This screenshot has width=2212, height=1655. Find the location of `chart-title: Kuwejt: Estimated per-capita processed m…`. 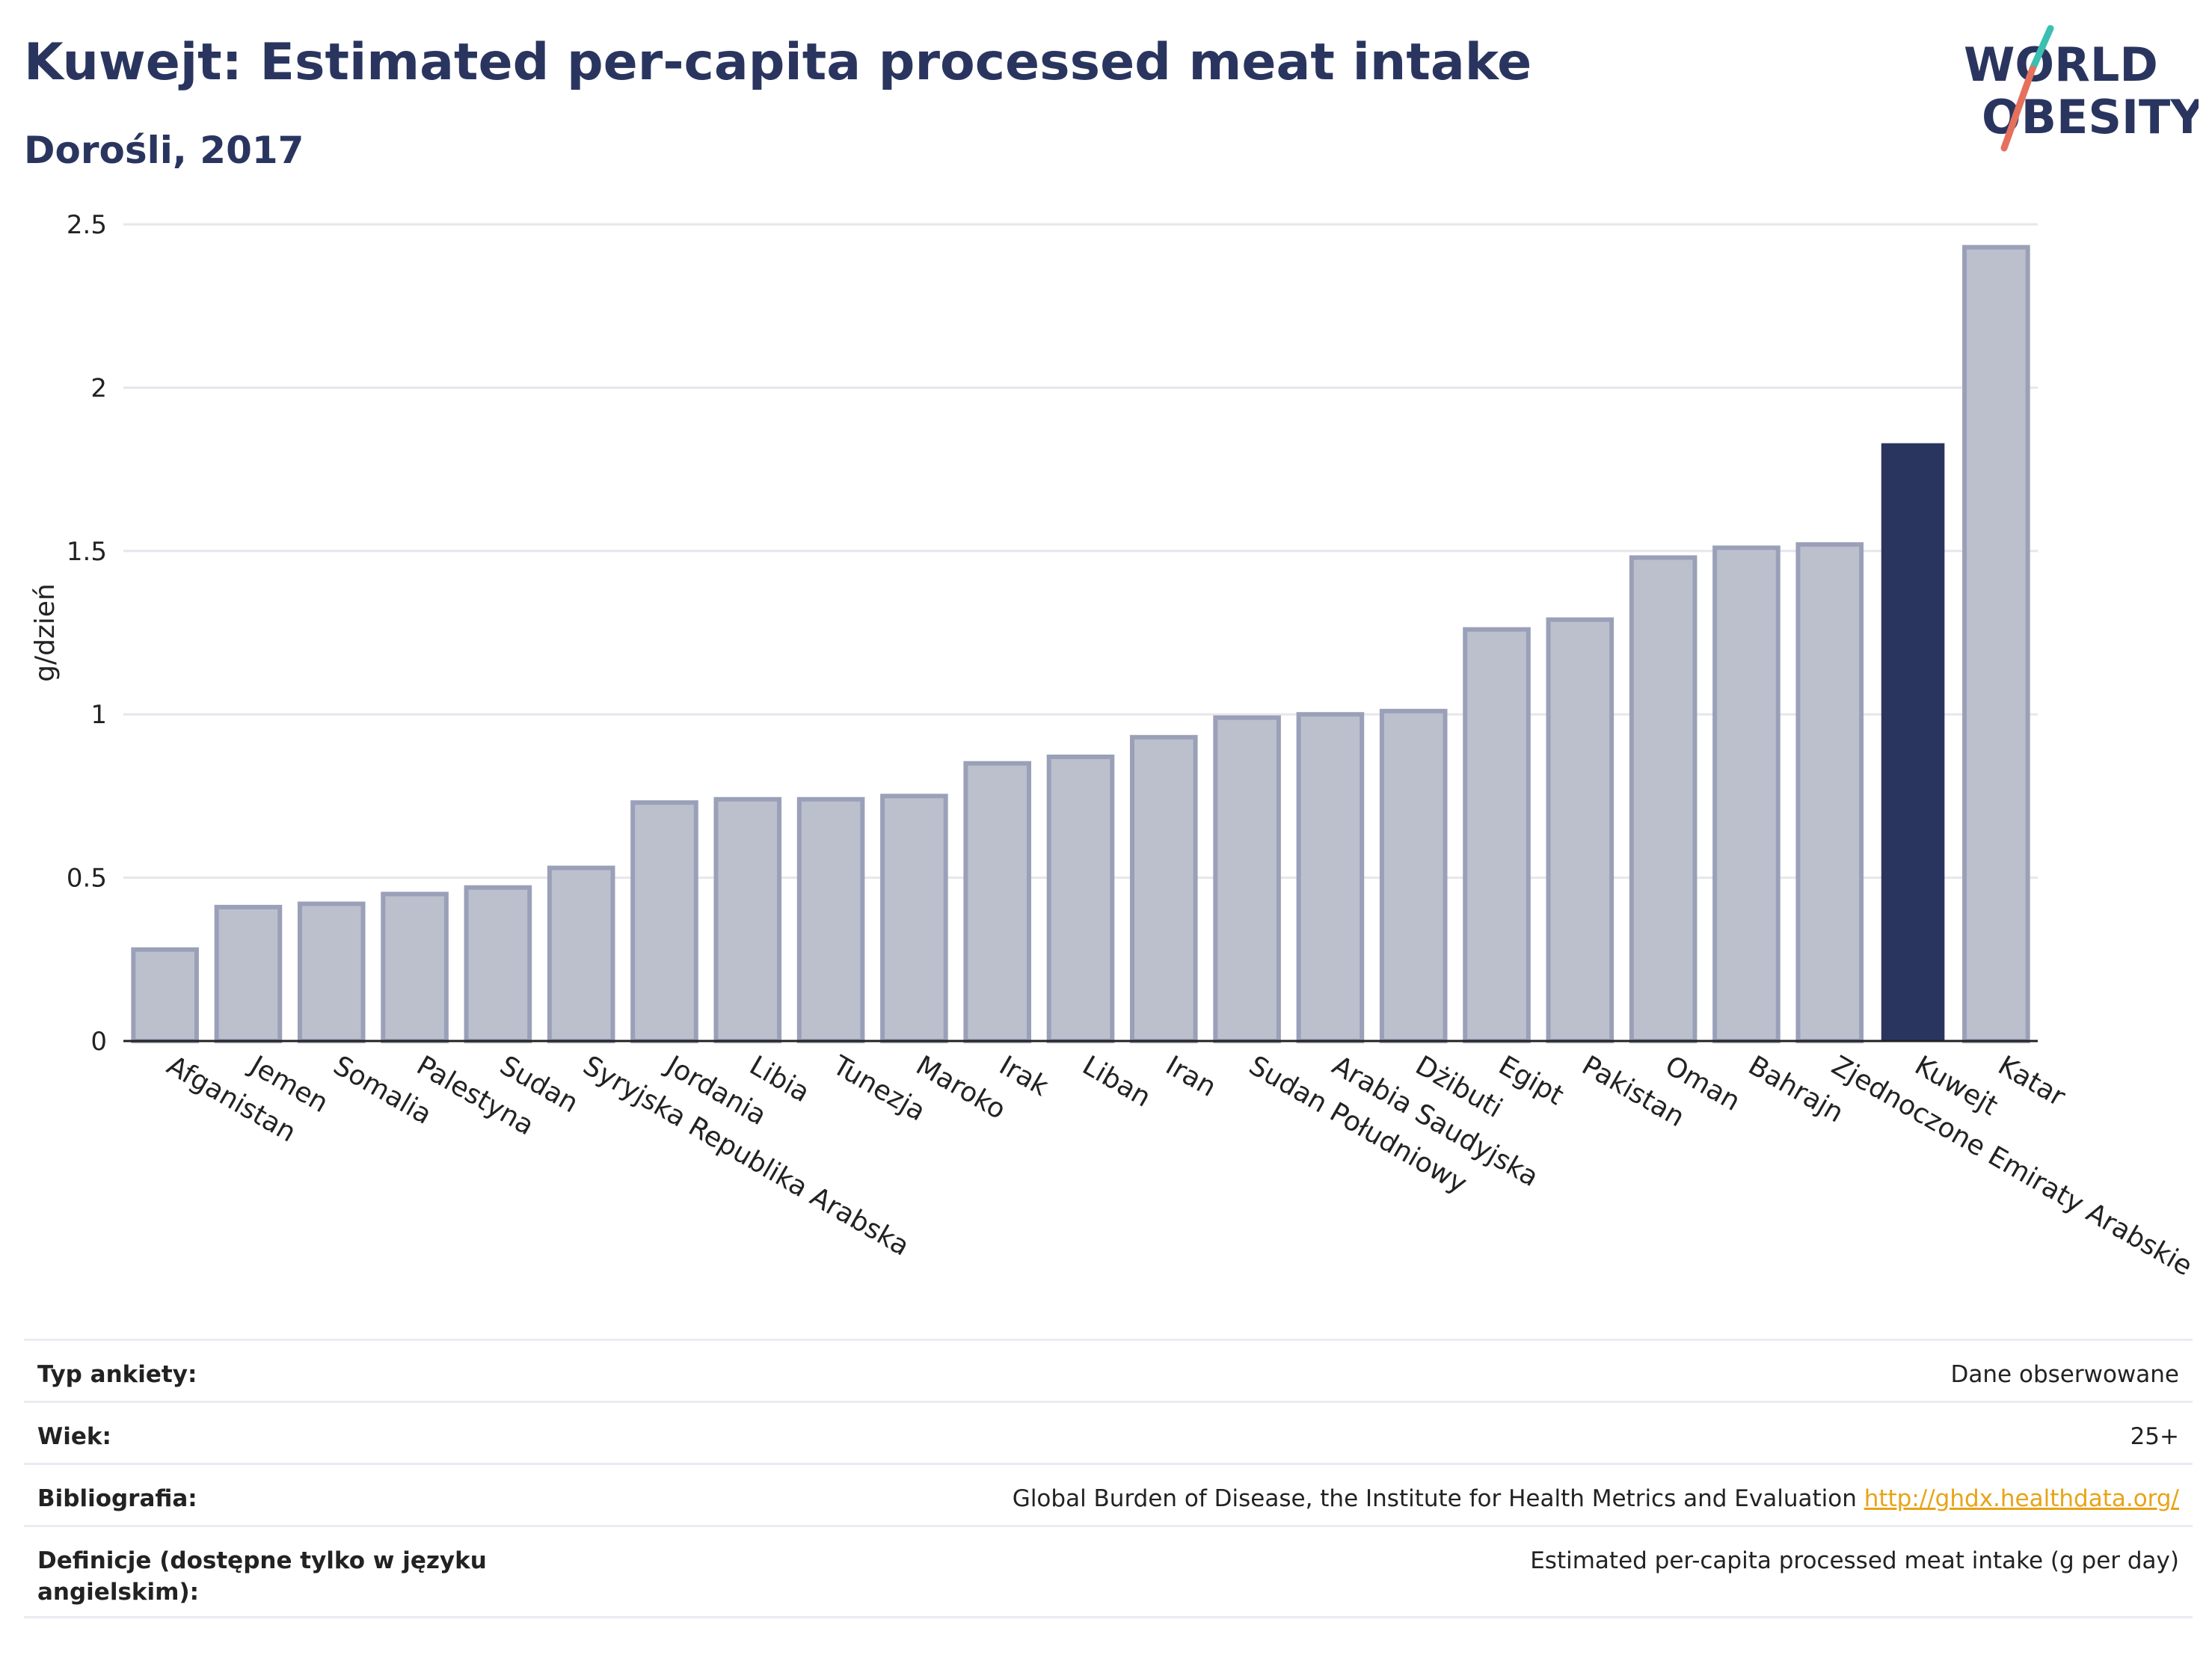

chart-title: Kuwejt: Estimated per-capita processed m… is located at coordinates (778, 62).